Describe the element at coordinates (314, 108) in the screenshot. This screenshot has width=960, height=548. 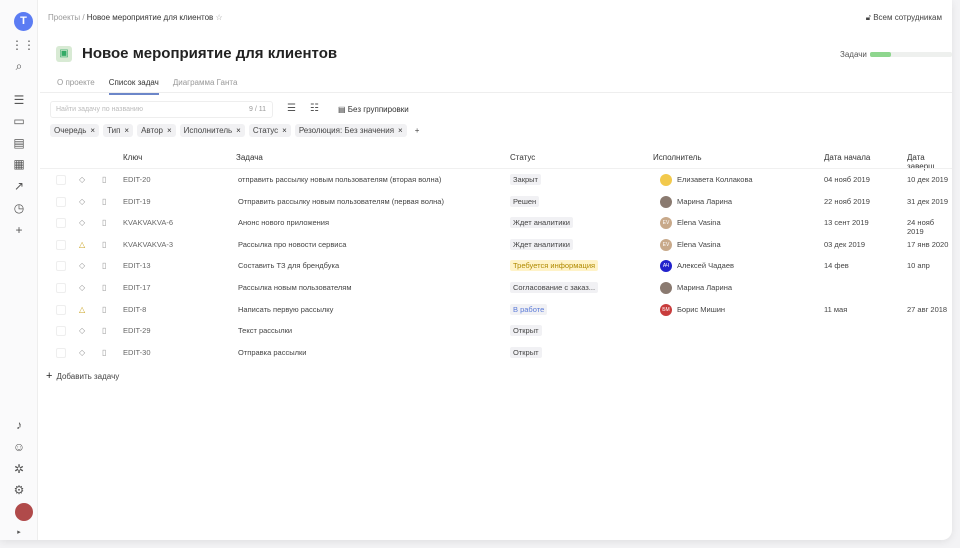
I see `tree-view-icon: ☷` at that location.